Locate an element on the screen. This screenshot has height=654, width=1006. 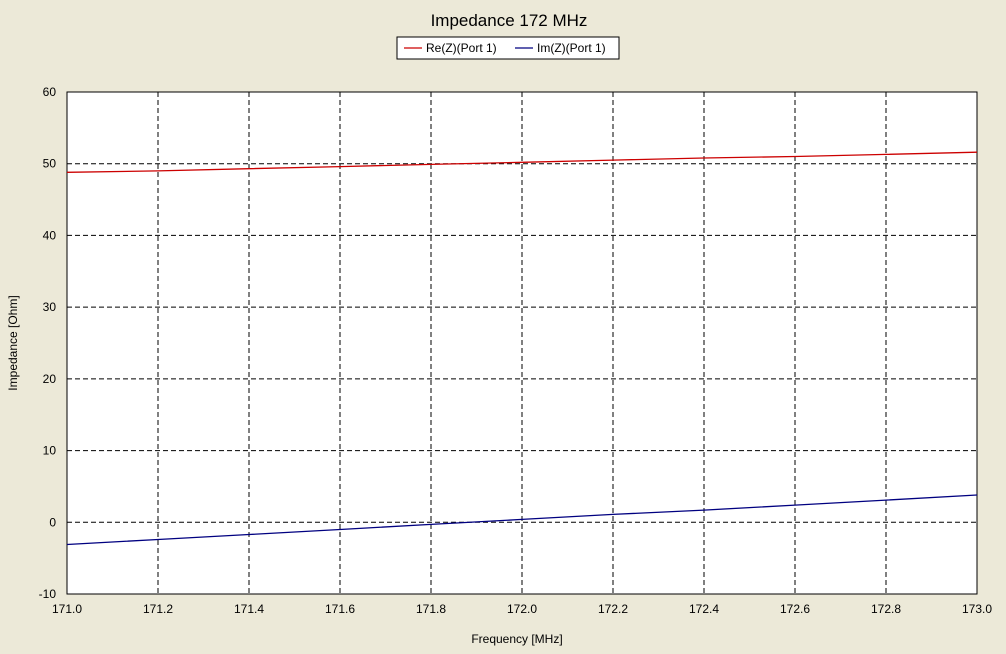
series-line-im-z is located at coordinates (522, 520).